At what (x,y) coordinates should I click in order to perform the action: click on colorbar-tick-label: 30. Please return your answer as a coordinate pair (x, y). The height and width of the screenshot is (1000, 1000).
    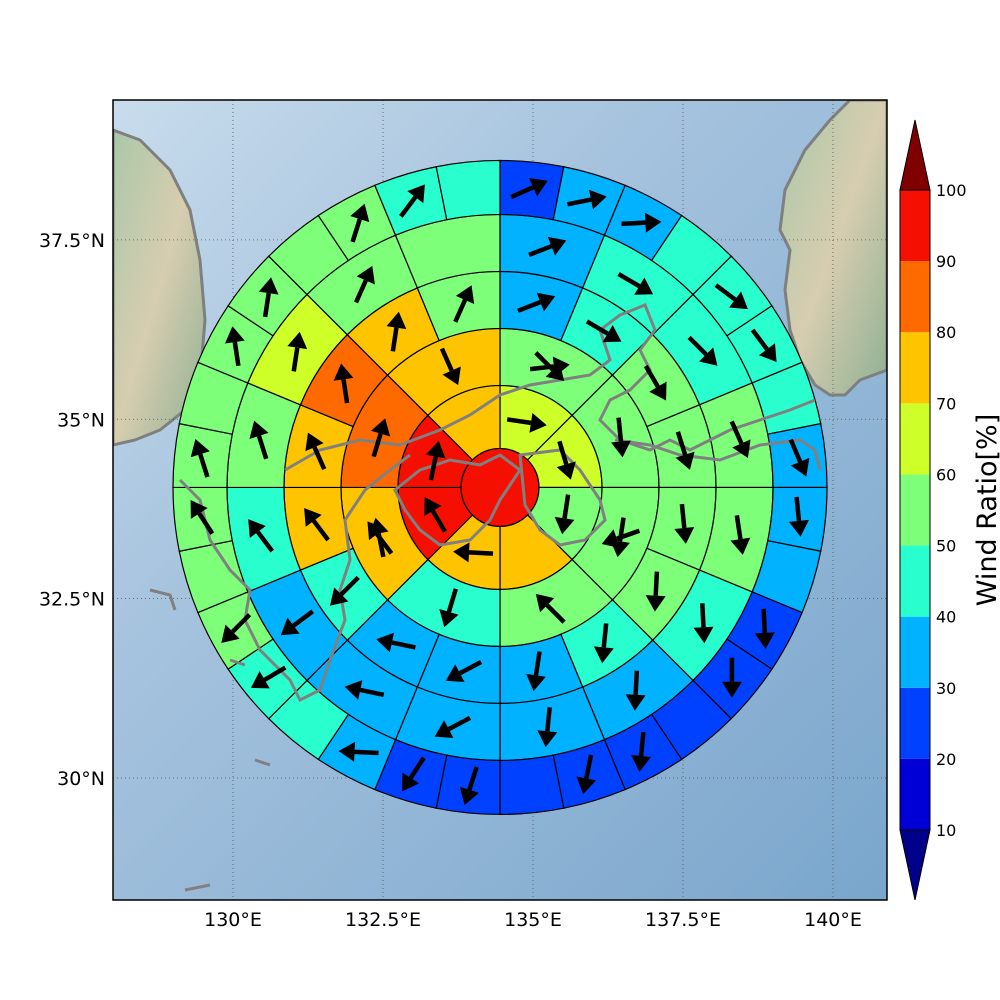
    Looking at the image, I should click on (946, 688).